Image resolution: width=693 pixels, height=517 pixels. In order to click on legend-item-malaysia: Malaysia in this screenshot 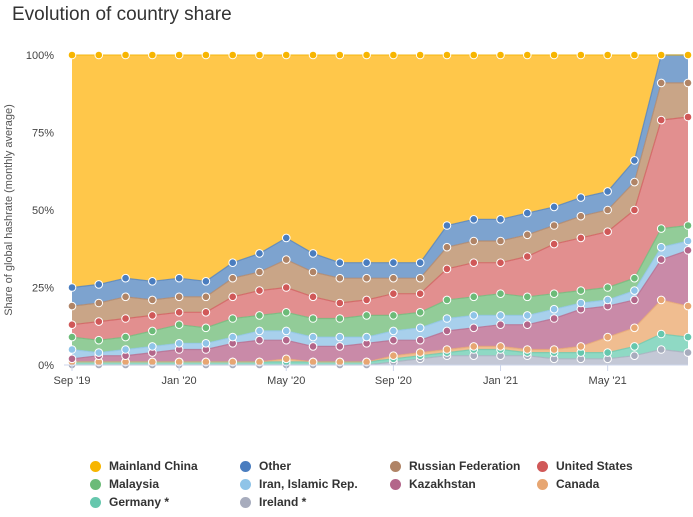, I will do `click(124, 484)`.